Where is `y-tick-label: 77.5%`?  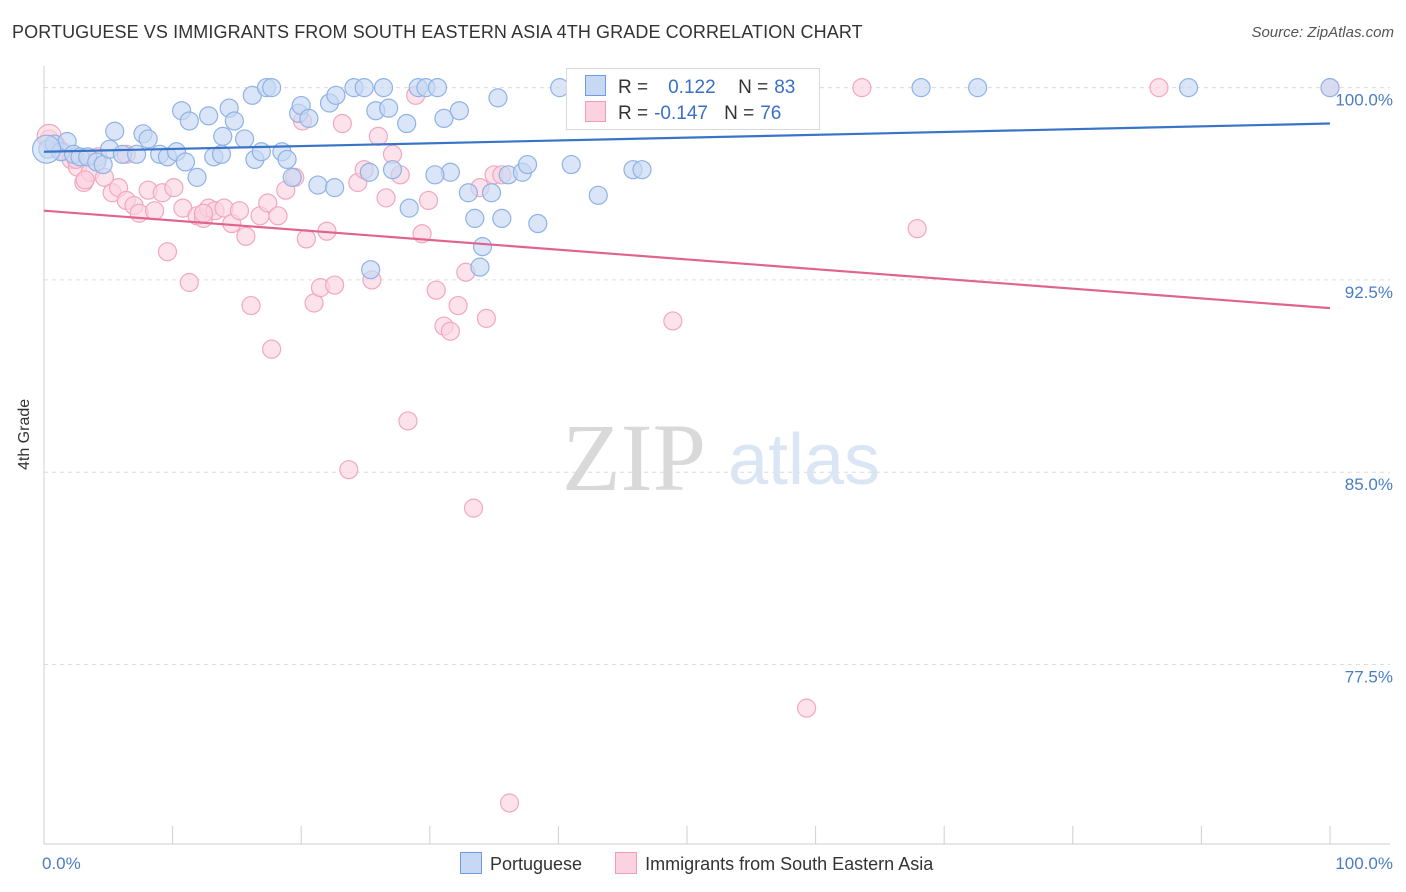 y-tick-label: 77.5% is located at coordinates (1369, 677).